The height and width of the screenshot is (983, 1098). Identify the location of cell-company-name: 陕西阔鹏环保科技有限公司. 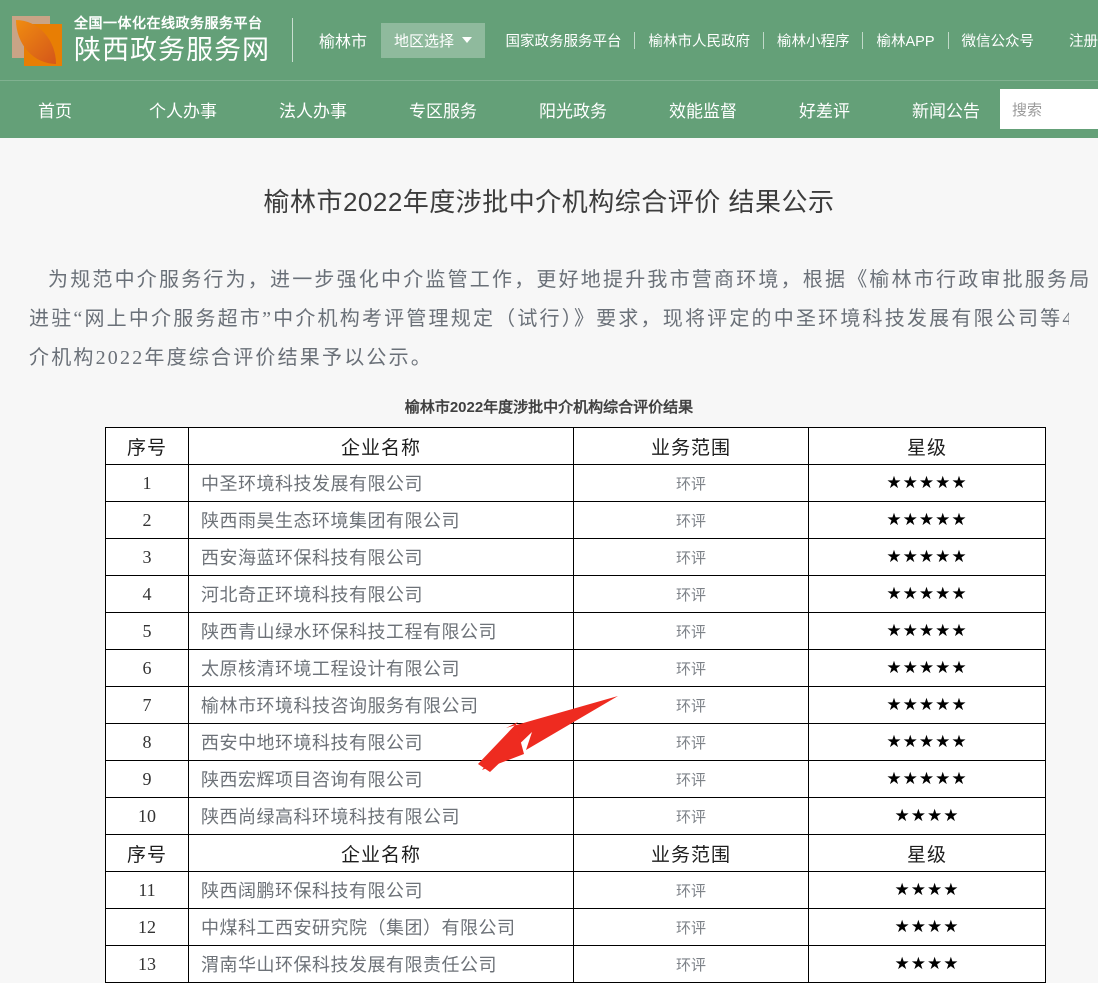
(381, 890).